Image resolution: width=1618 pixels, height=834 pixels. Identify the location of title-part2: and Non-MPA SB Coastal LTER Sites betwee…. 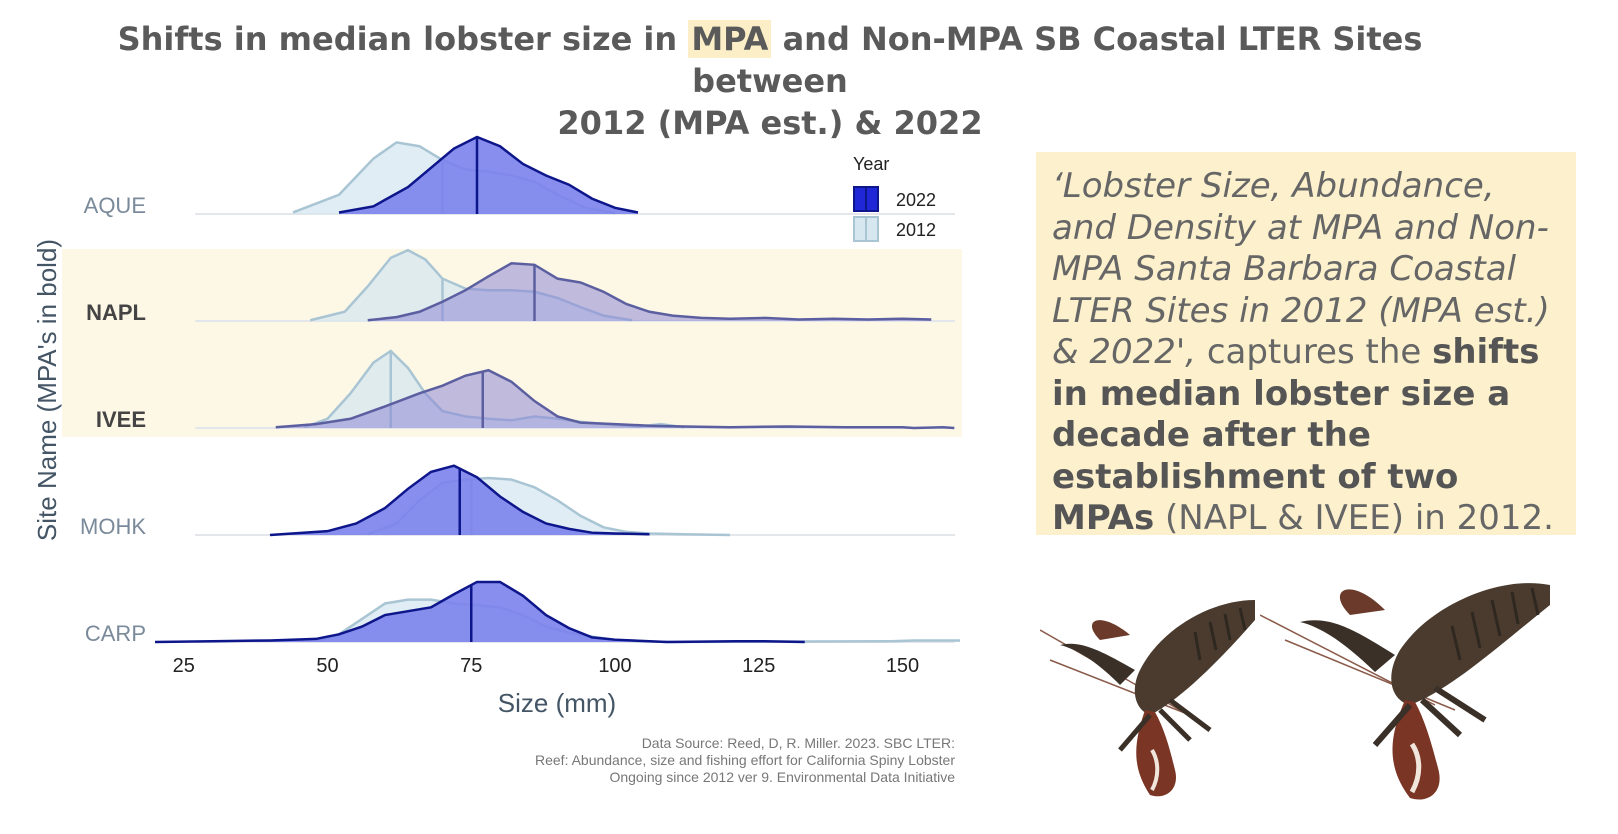
(1057, 60).